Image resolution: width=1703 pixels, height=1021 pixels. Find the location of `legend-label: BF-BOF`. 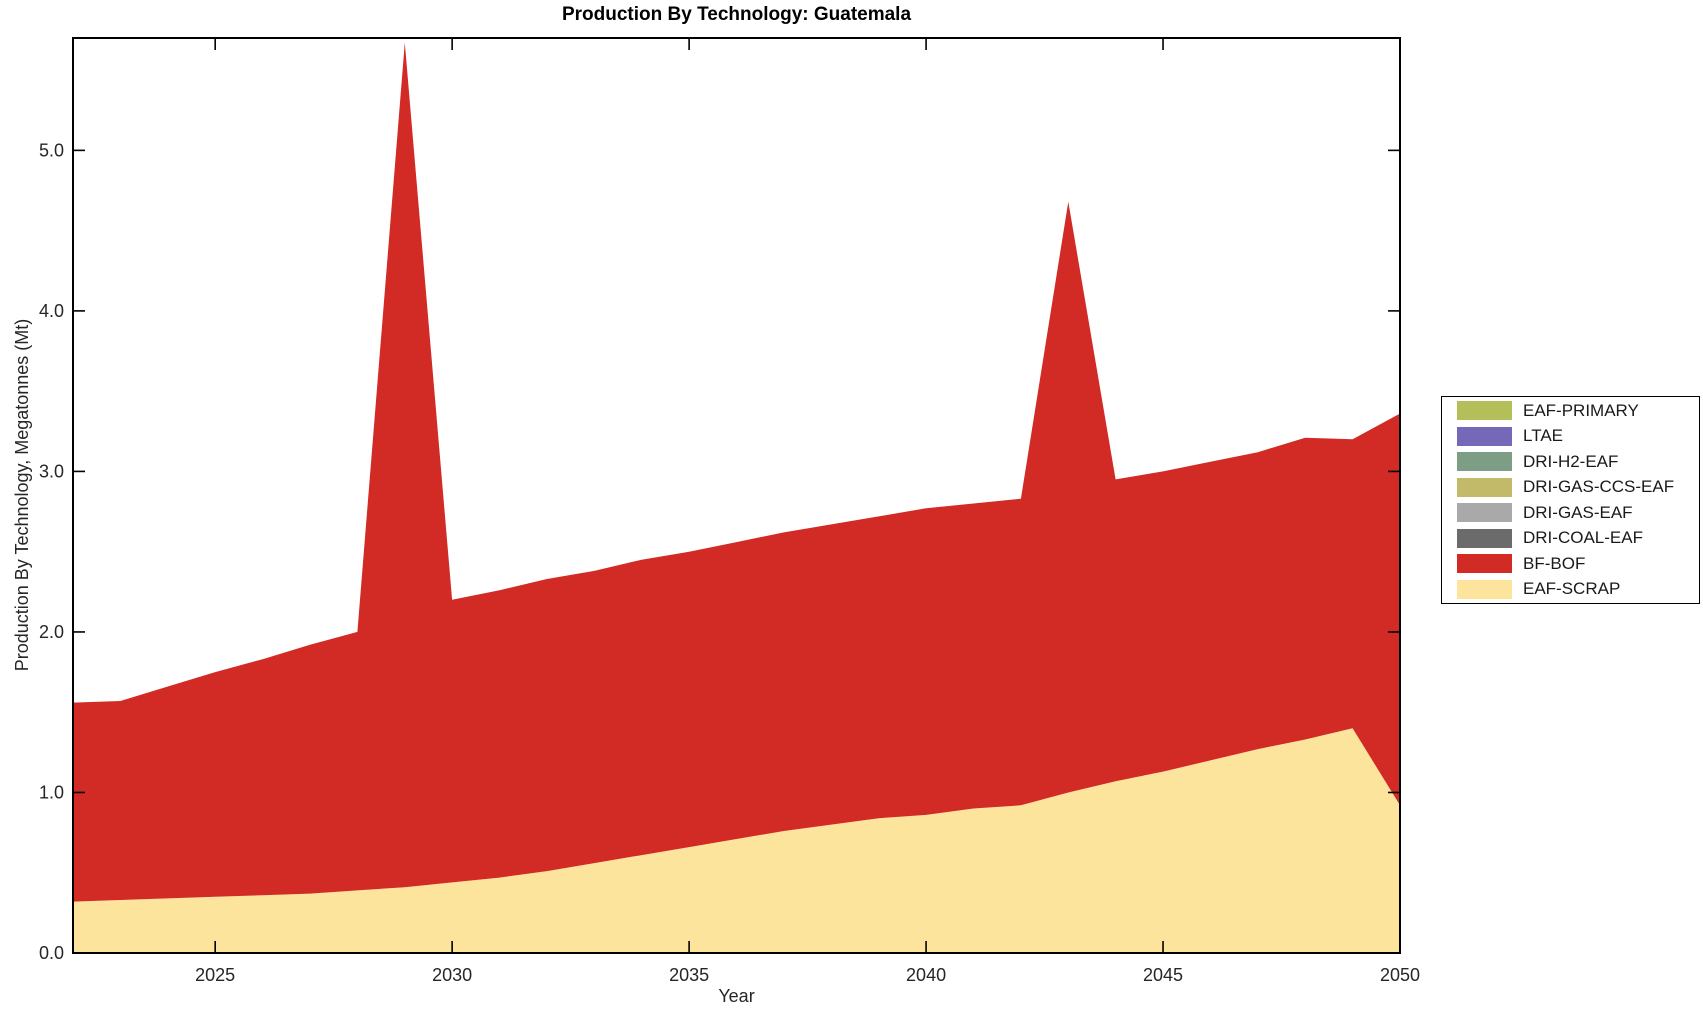

legend-label: BF-BOF is located at coordinates (1554, 563).